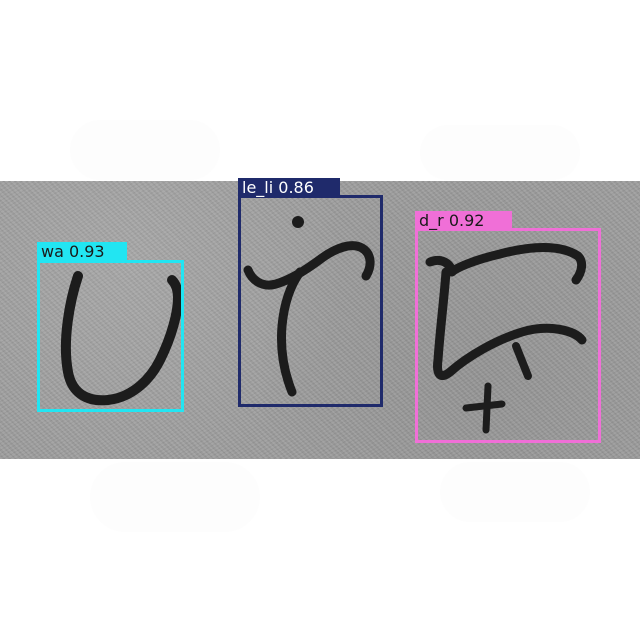 This screenshot has height=640, width=640. Describe the element at coordinates (431, 220) in the screenshot. I see `class-name: d_r` at that location.